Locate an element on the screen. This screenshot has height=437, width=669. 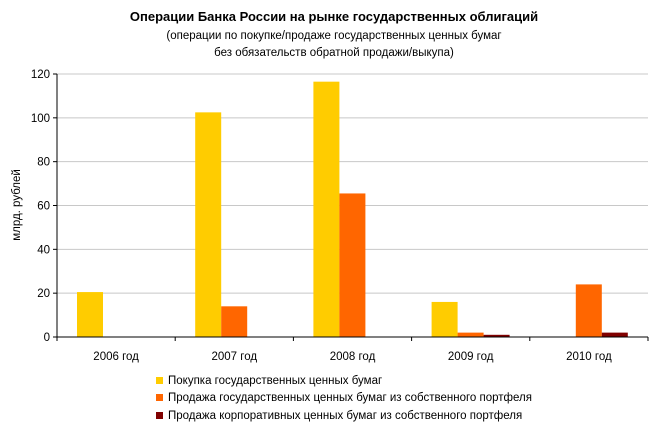
y-axis-label: млрд. рублей is located at coordinates (17, 205).